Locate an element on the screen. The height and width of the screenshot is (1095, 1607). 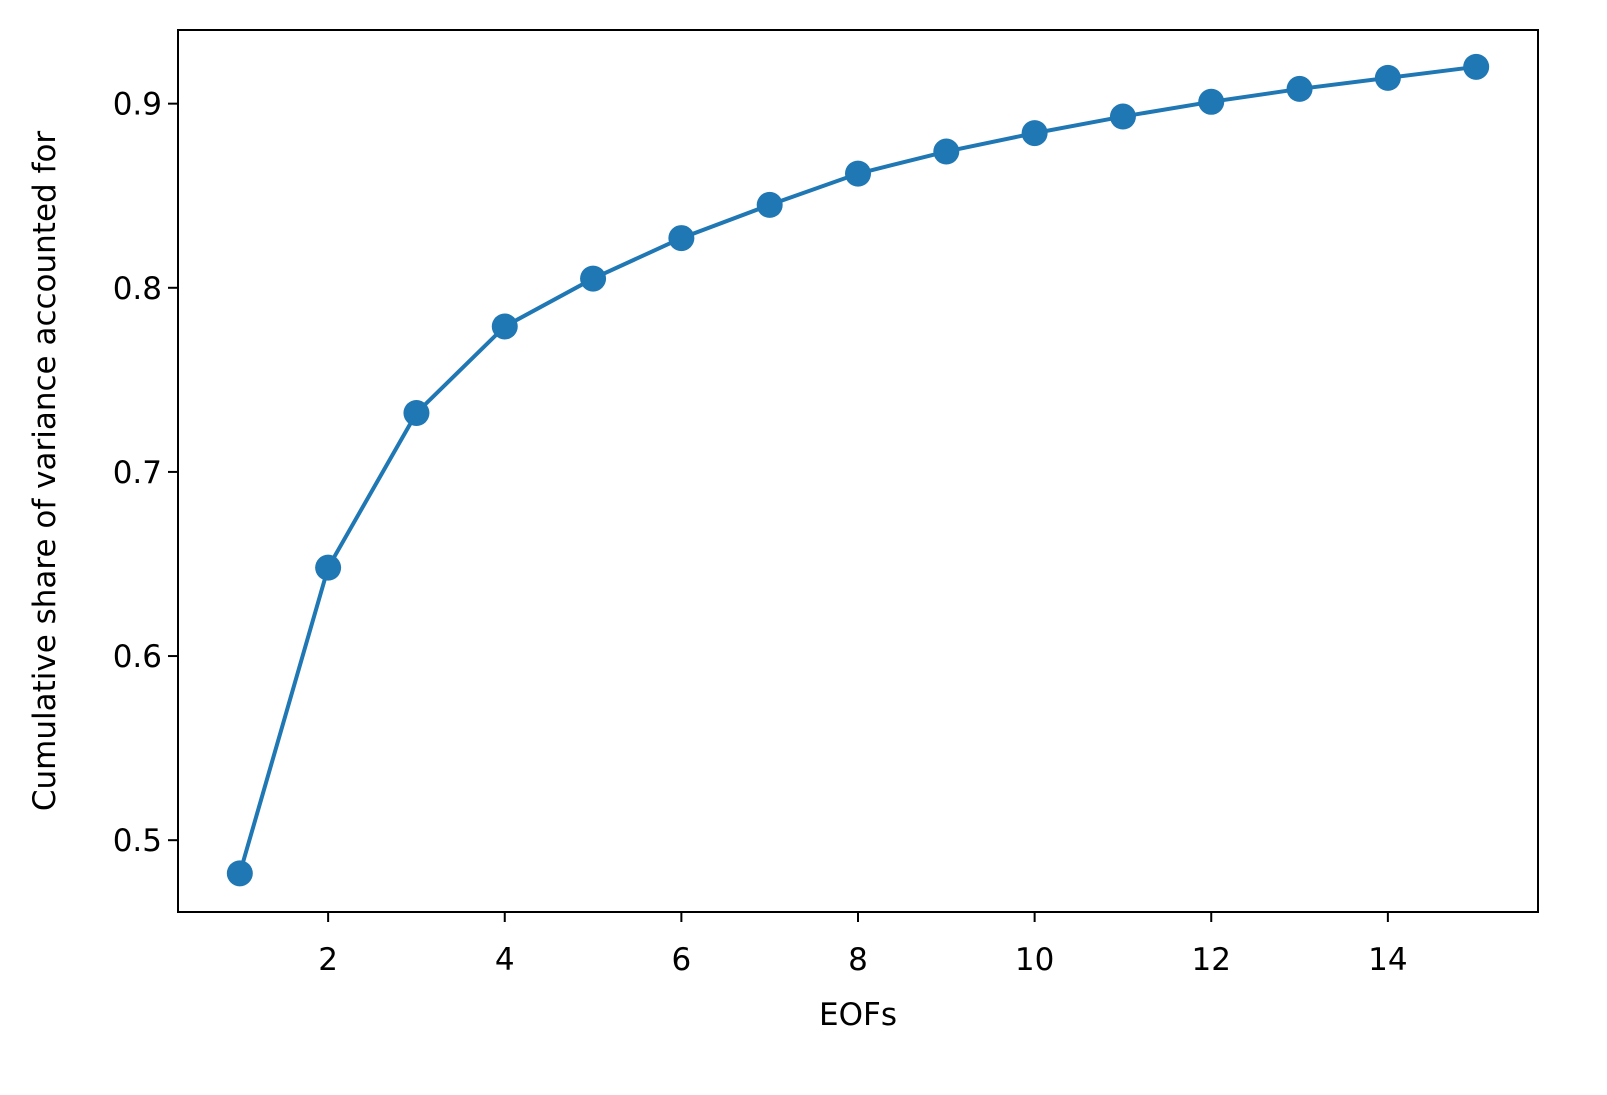
x-tick-label: 10 is located at coordinates (1034, 960).